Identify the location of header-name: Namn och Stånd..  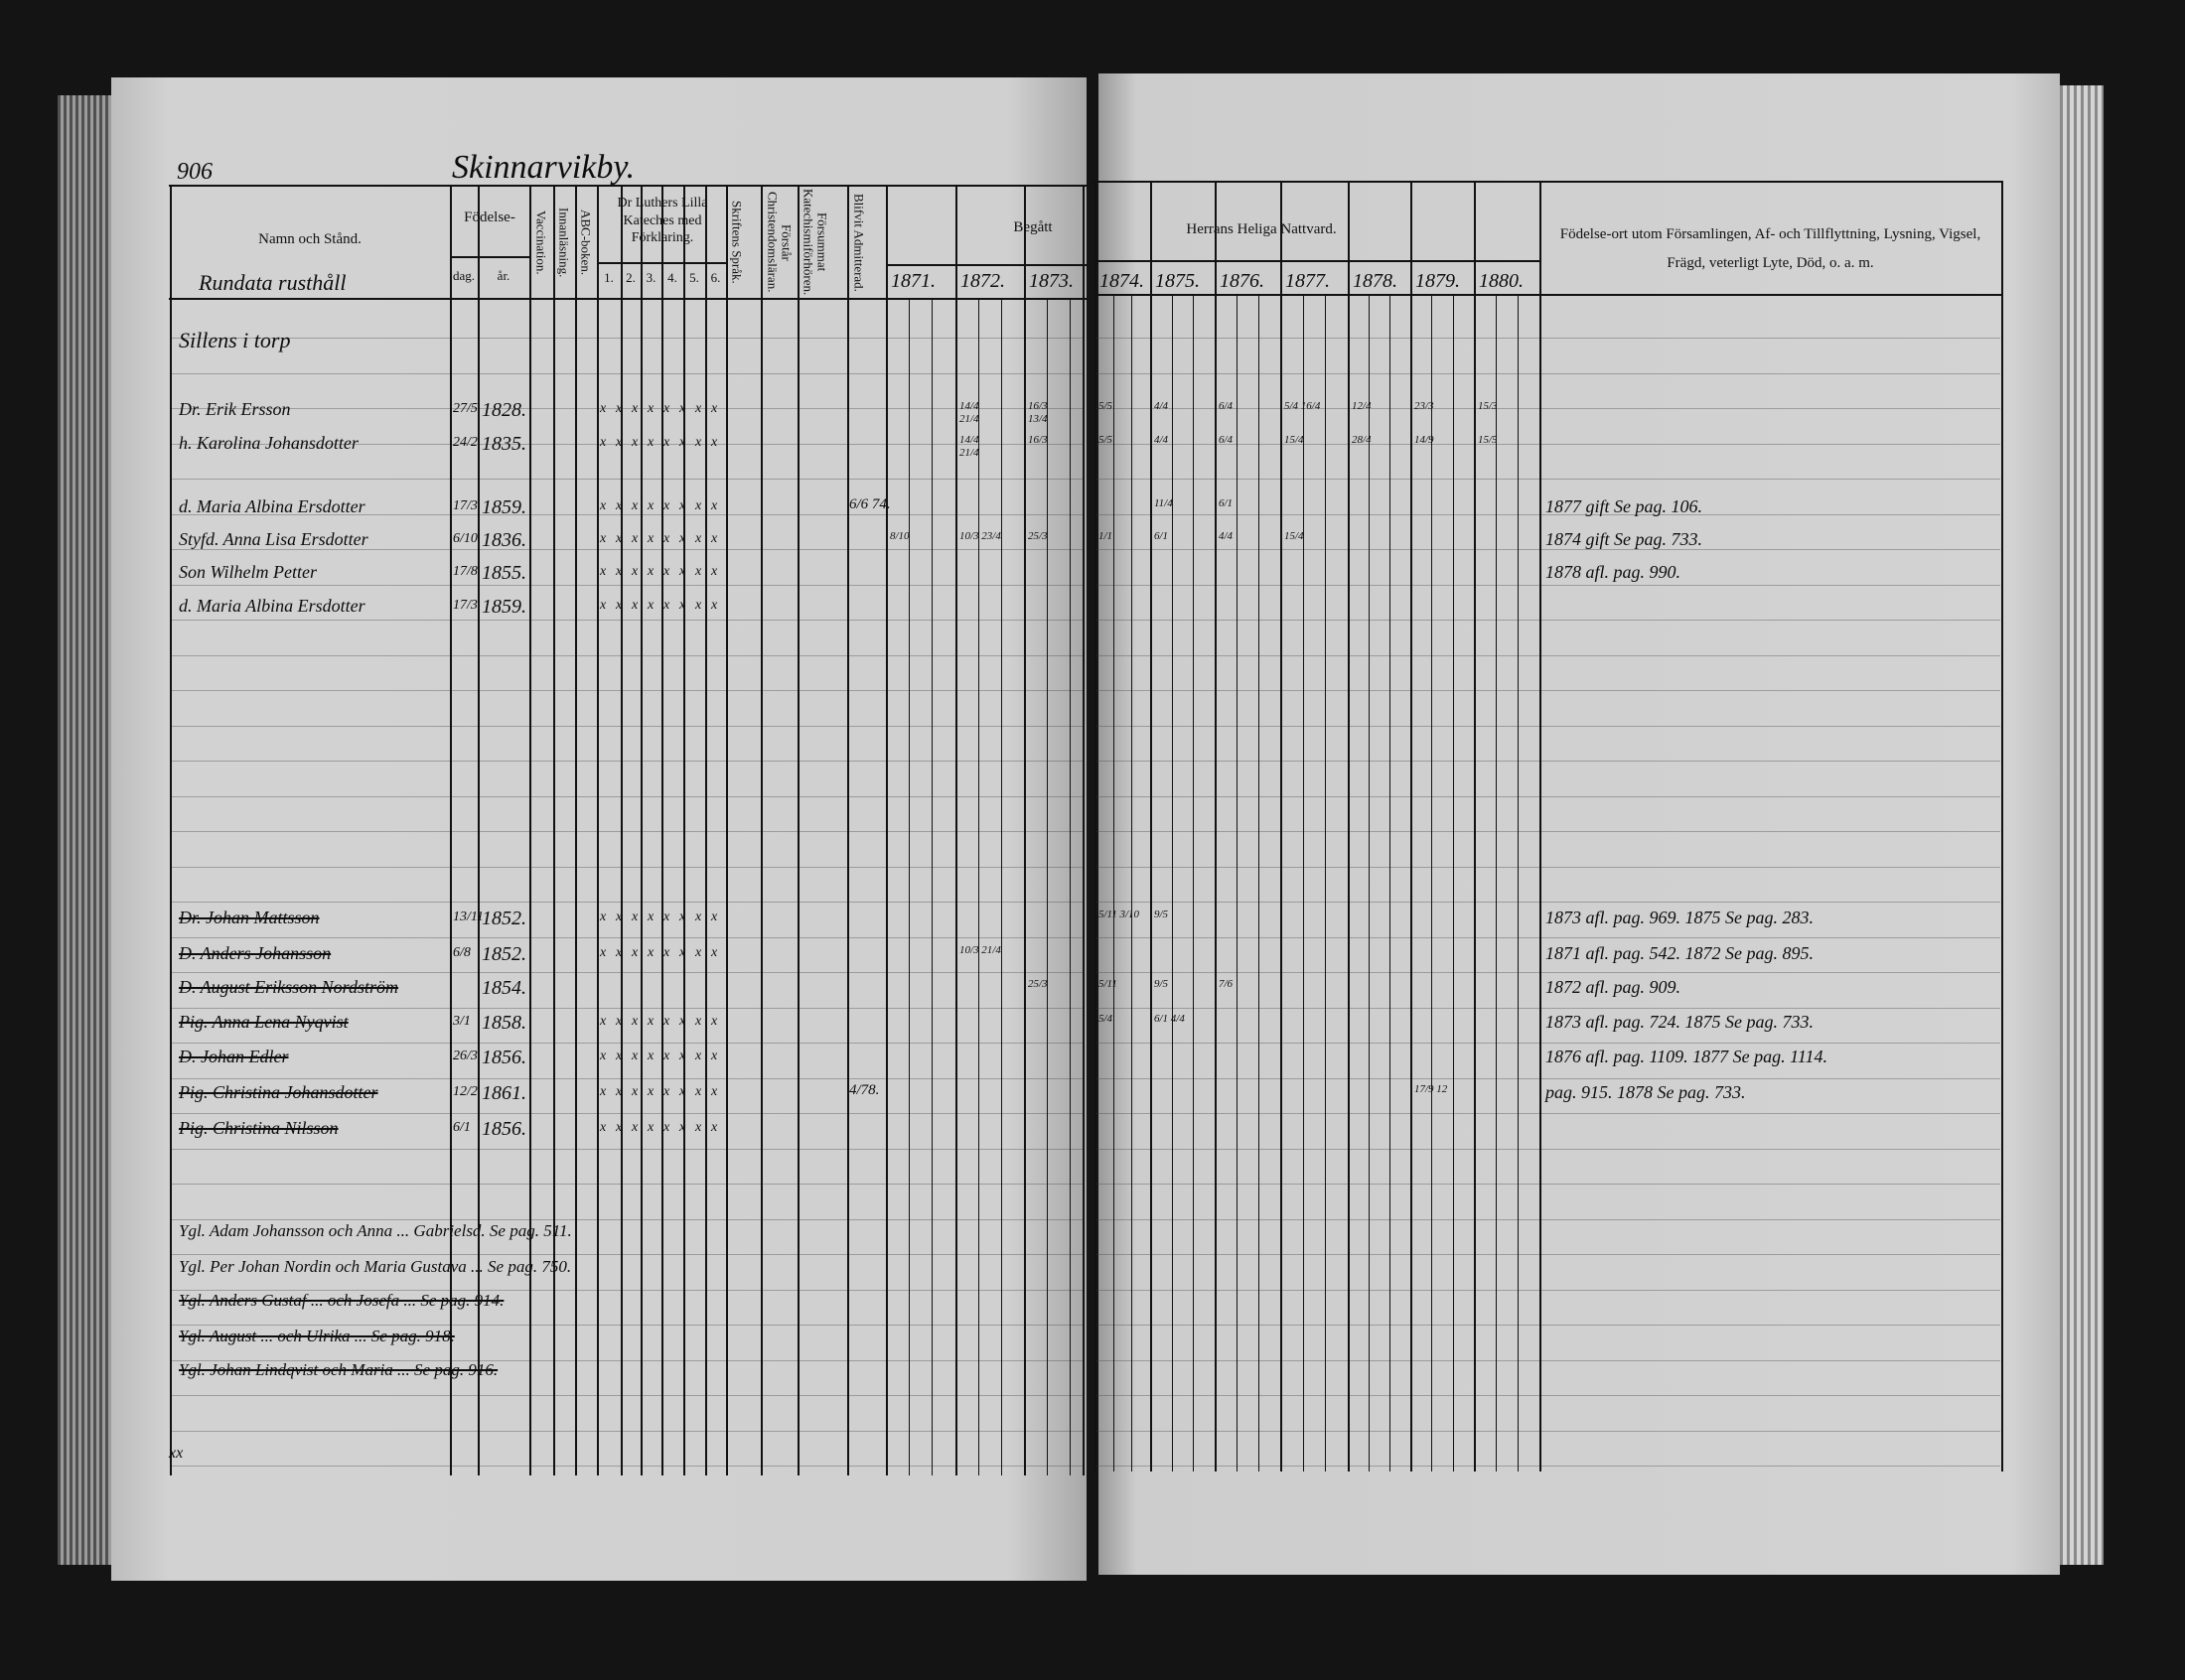
(310, 239).